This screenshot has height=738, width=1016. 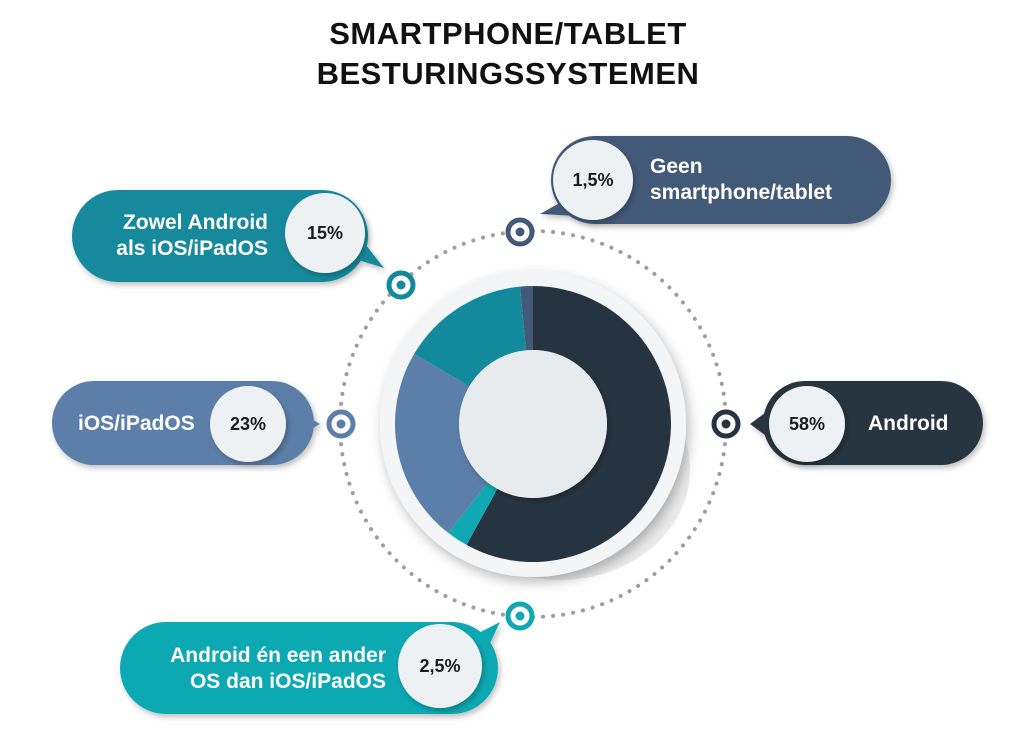 I want to click on percent-badge-android, so click(x=807, y=424).